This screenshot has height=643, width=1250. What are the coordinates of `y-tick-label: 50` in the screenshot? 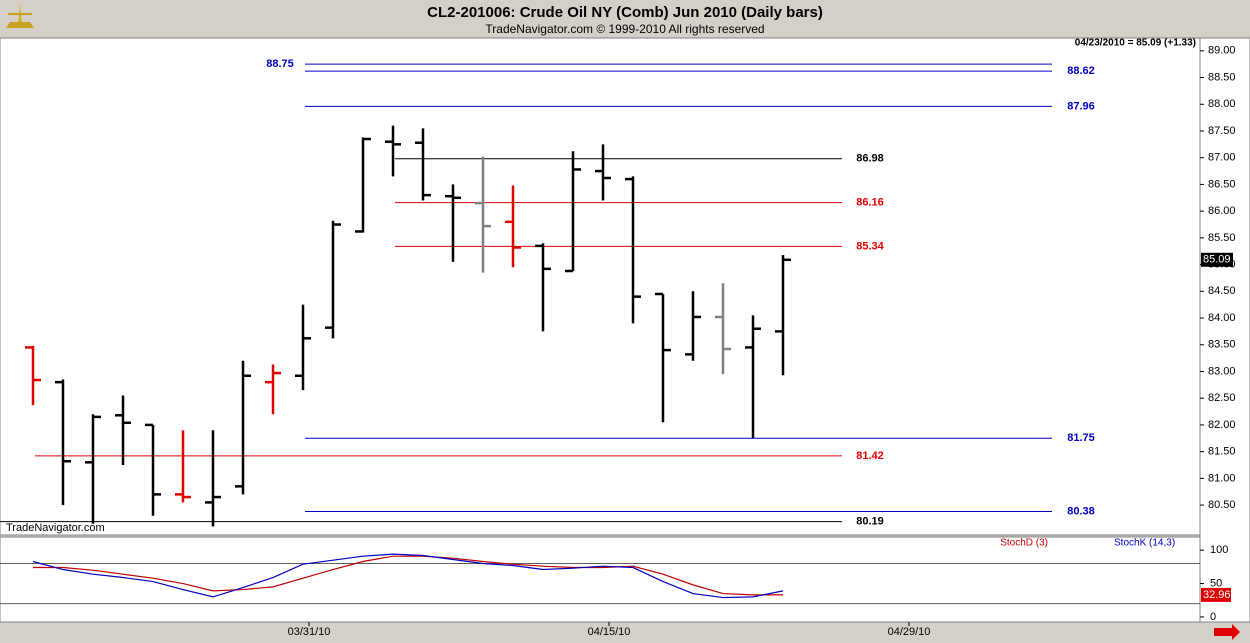 It's located at (1216, 583).